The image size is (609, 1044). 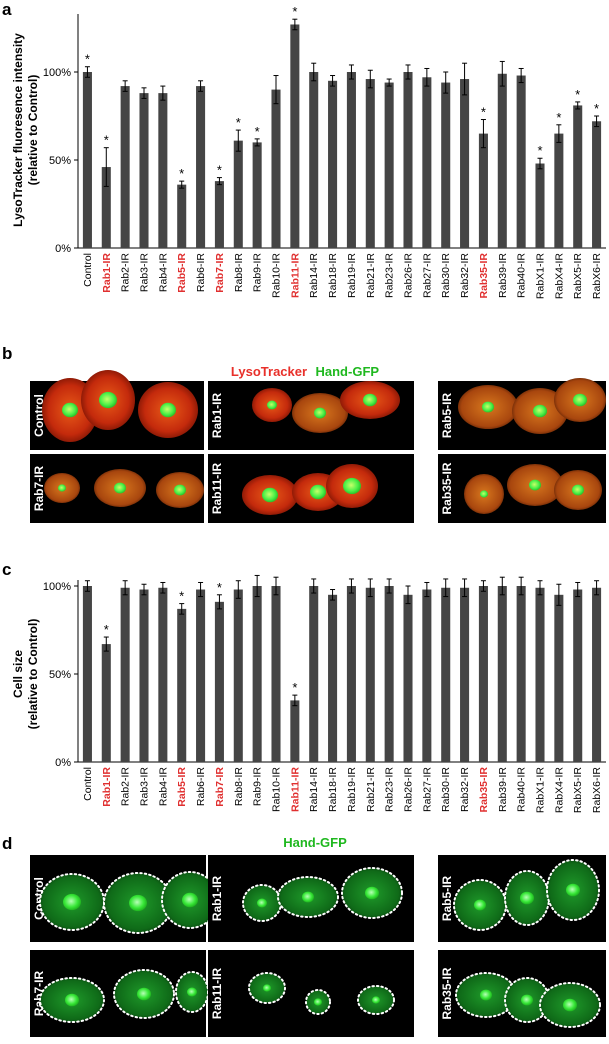 What do you see at coordinates (25, 674) in the screenshot?
I see `y-axis-label: Cell size(relative to Control)` at bounding box center [25, 674].